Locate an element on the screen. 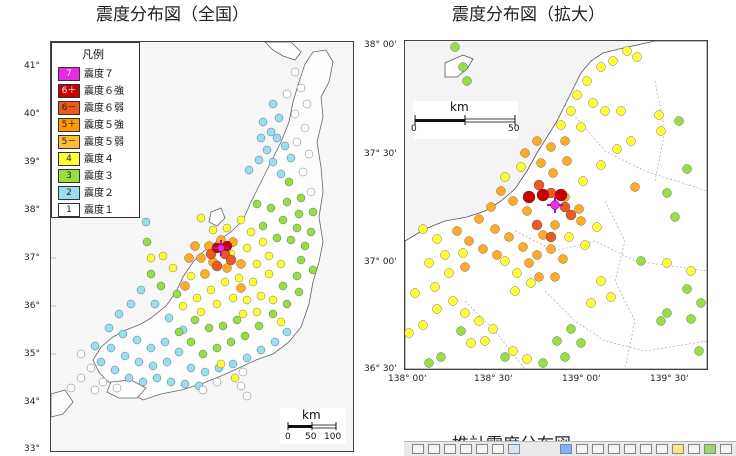 The height and width of the screenshot is (456, 736). scale-tick: 0 is located at coordinates (288, 437).